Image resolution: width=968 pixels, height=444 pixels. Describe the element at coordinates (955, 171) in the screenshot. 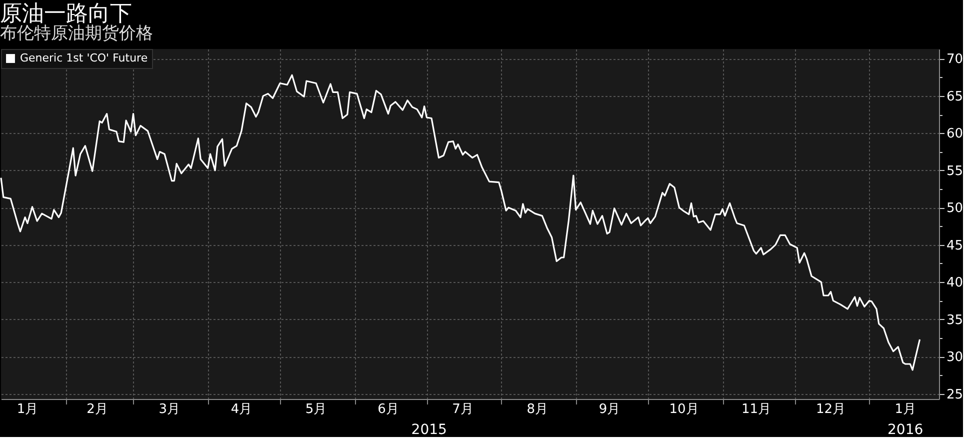

I see `y-tick-label: 55` at that location.